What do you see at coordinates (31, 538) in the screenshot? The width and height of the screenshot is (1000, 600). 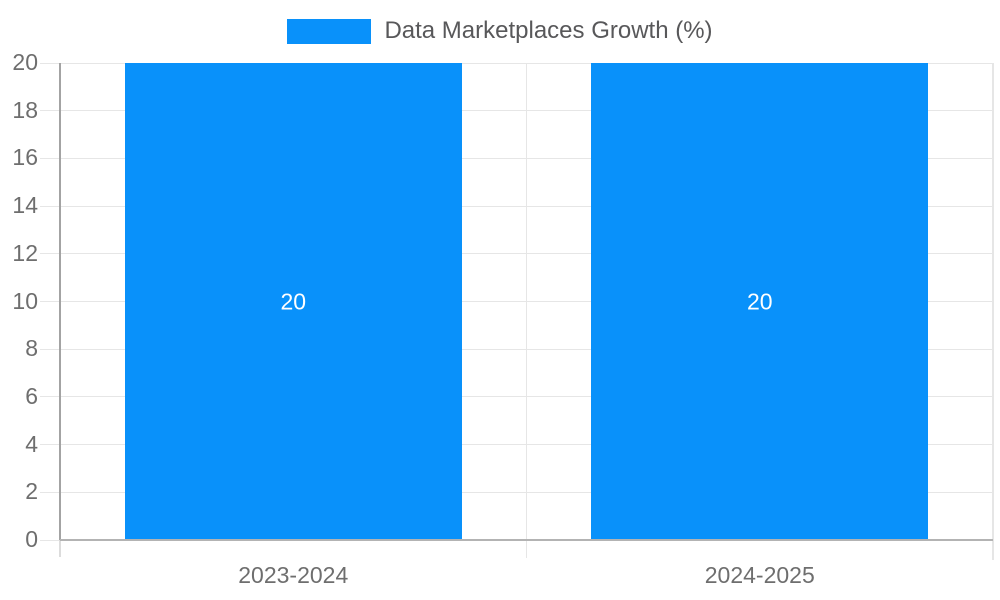 I see `y-axis-tick-label: 0` at bounding box center [31, 538].